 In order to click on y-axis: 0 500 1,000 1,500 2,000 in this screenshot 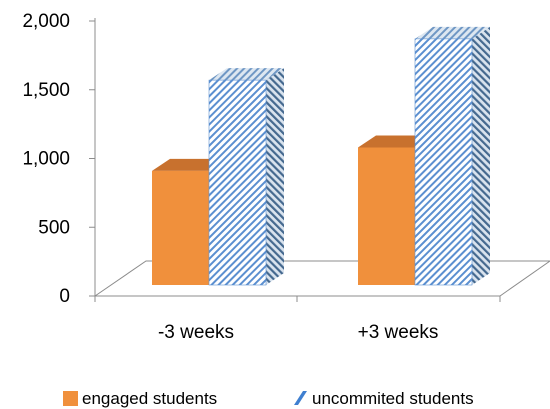, I will do `click(59, 159)`.